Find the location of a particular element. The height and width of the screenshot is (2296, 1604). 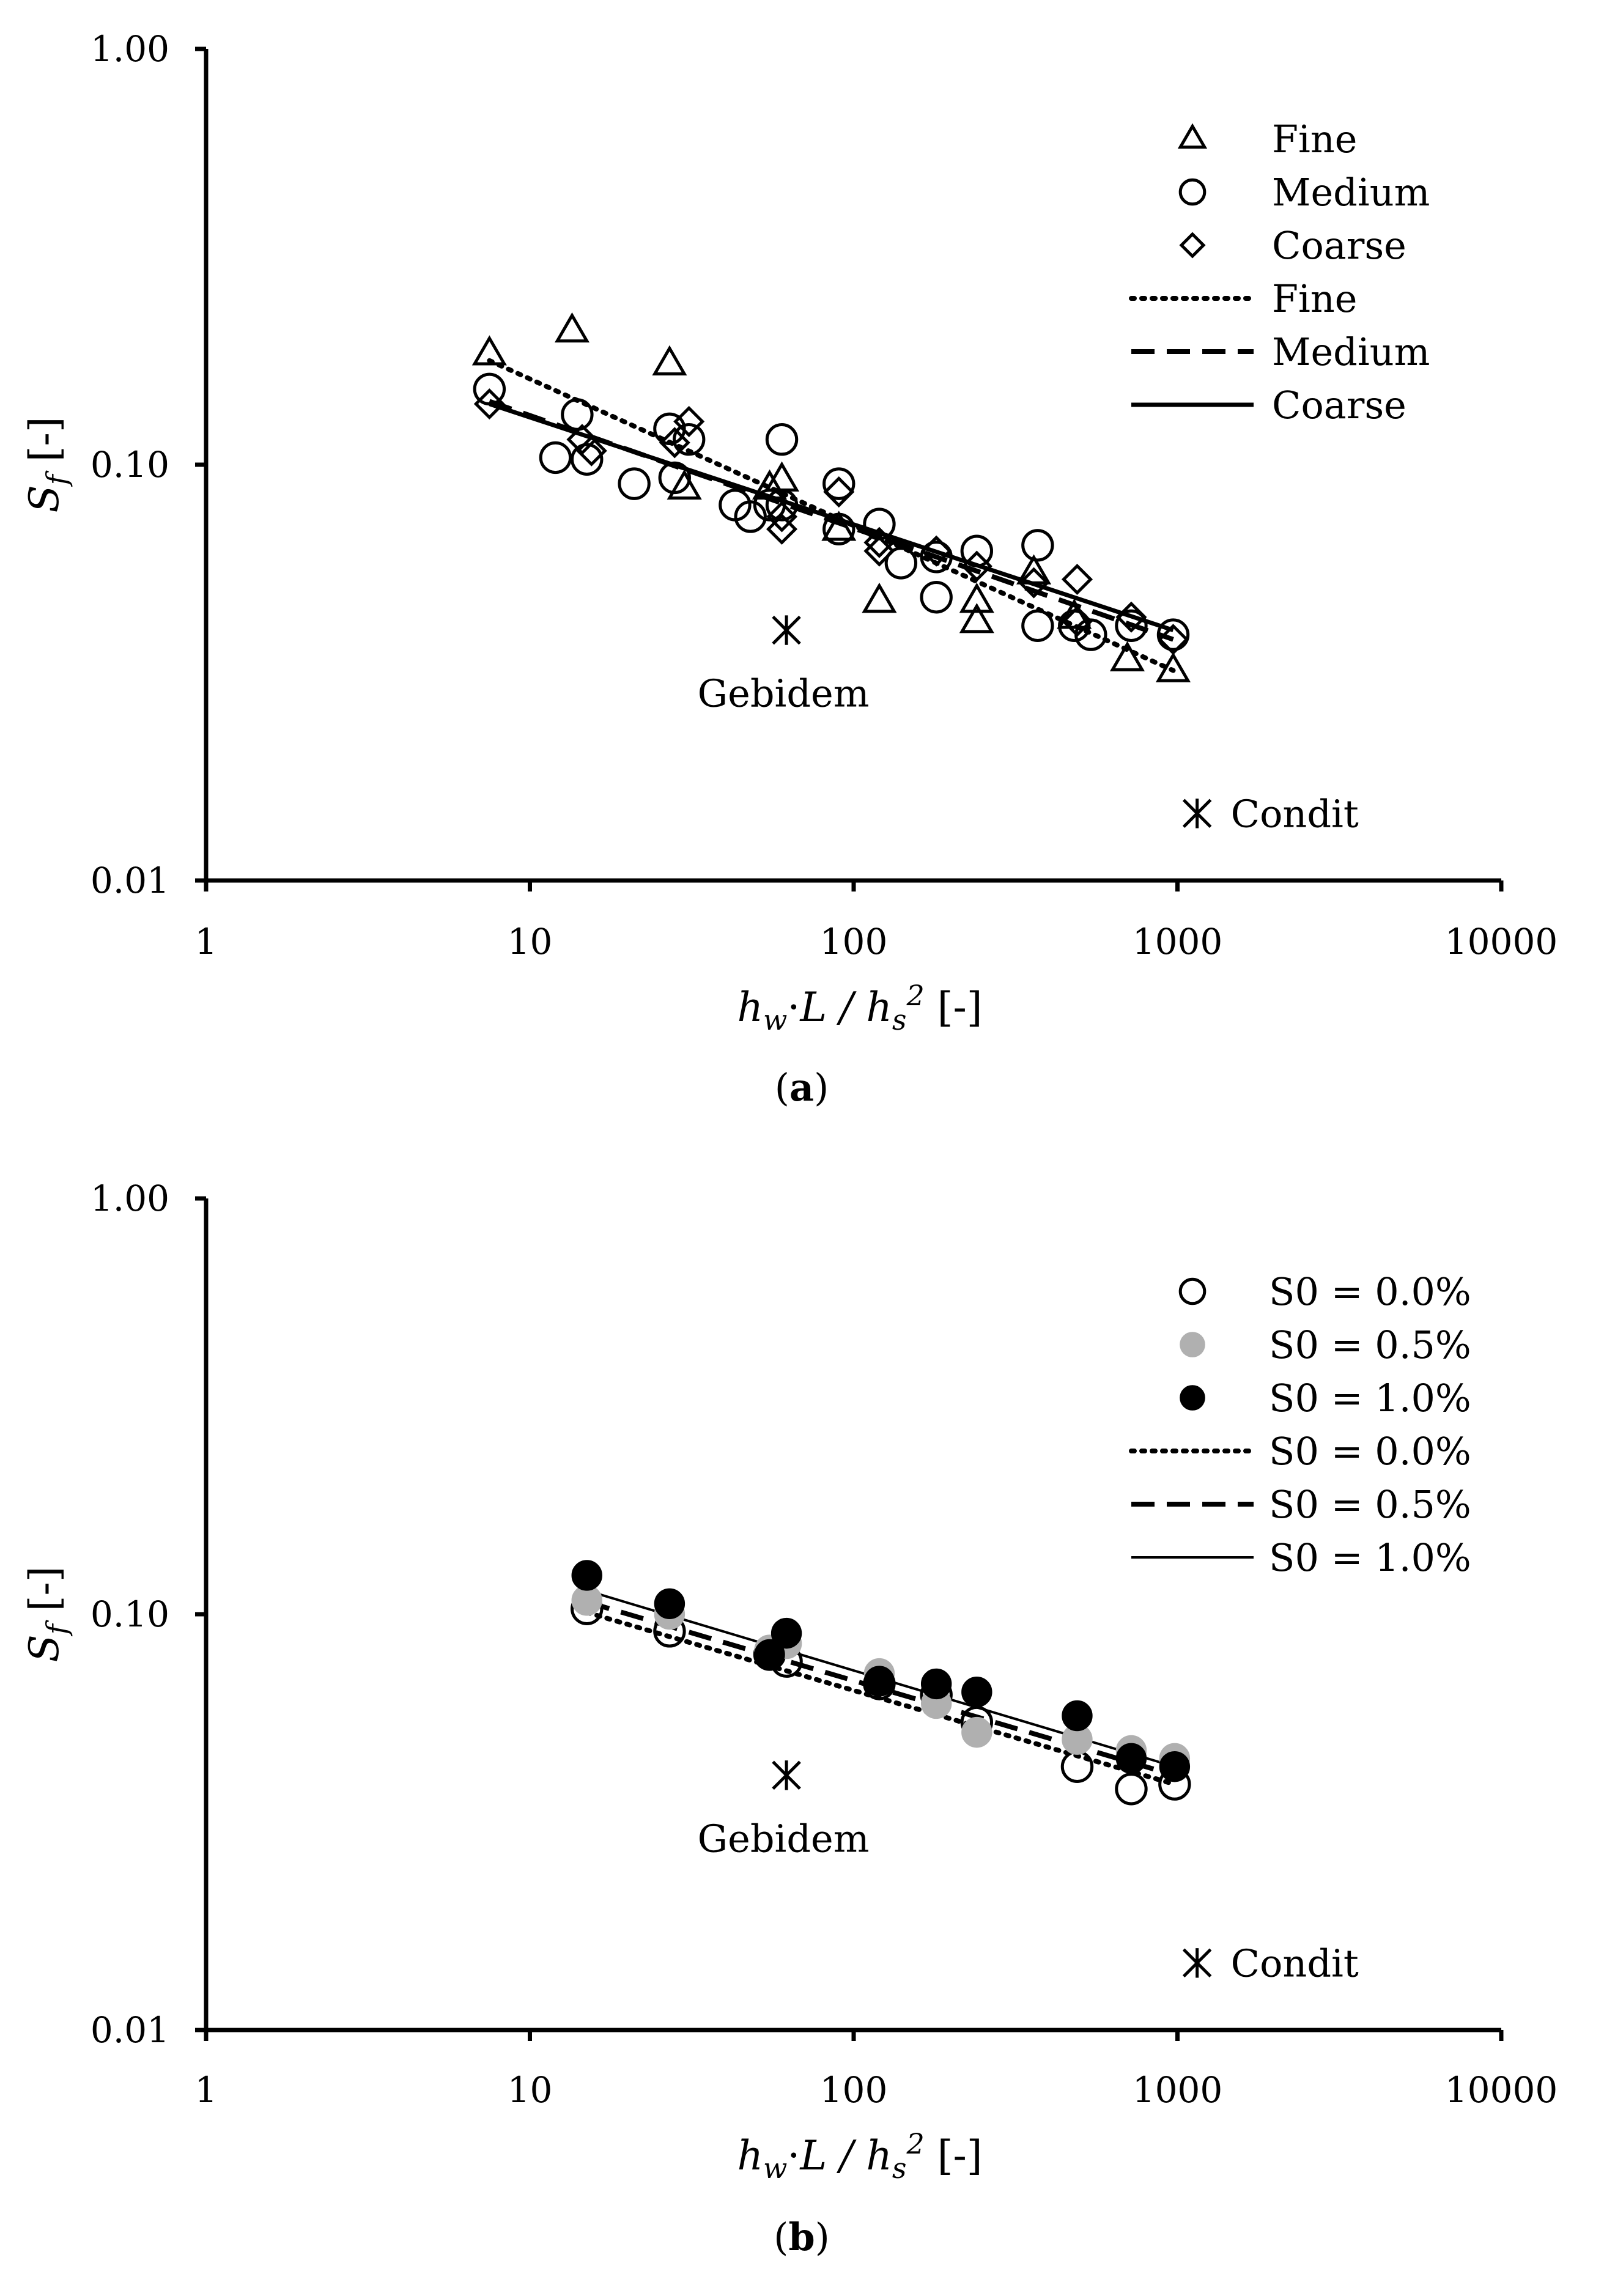

legend-label: Coarse is located at coordinates (1339, 405).